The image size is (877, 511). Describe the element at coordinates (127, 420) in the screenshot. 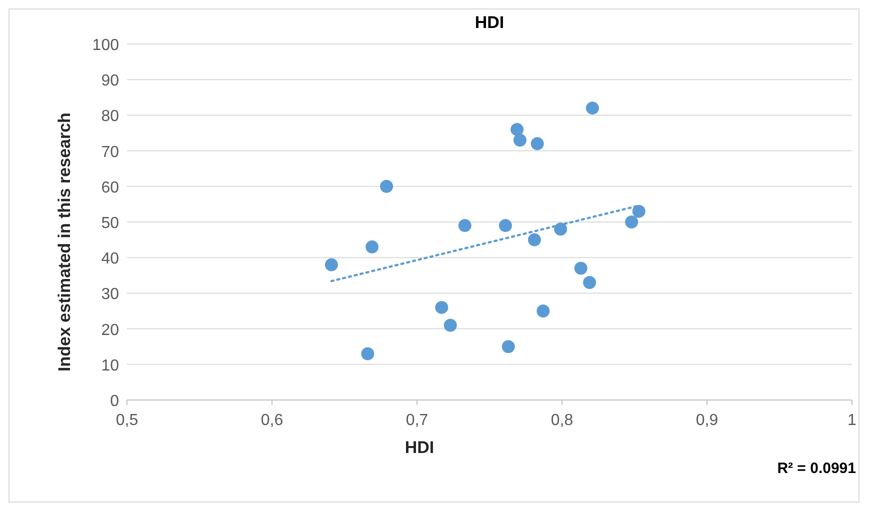

I see `x-tick-label: 0,5` at that location.